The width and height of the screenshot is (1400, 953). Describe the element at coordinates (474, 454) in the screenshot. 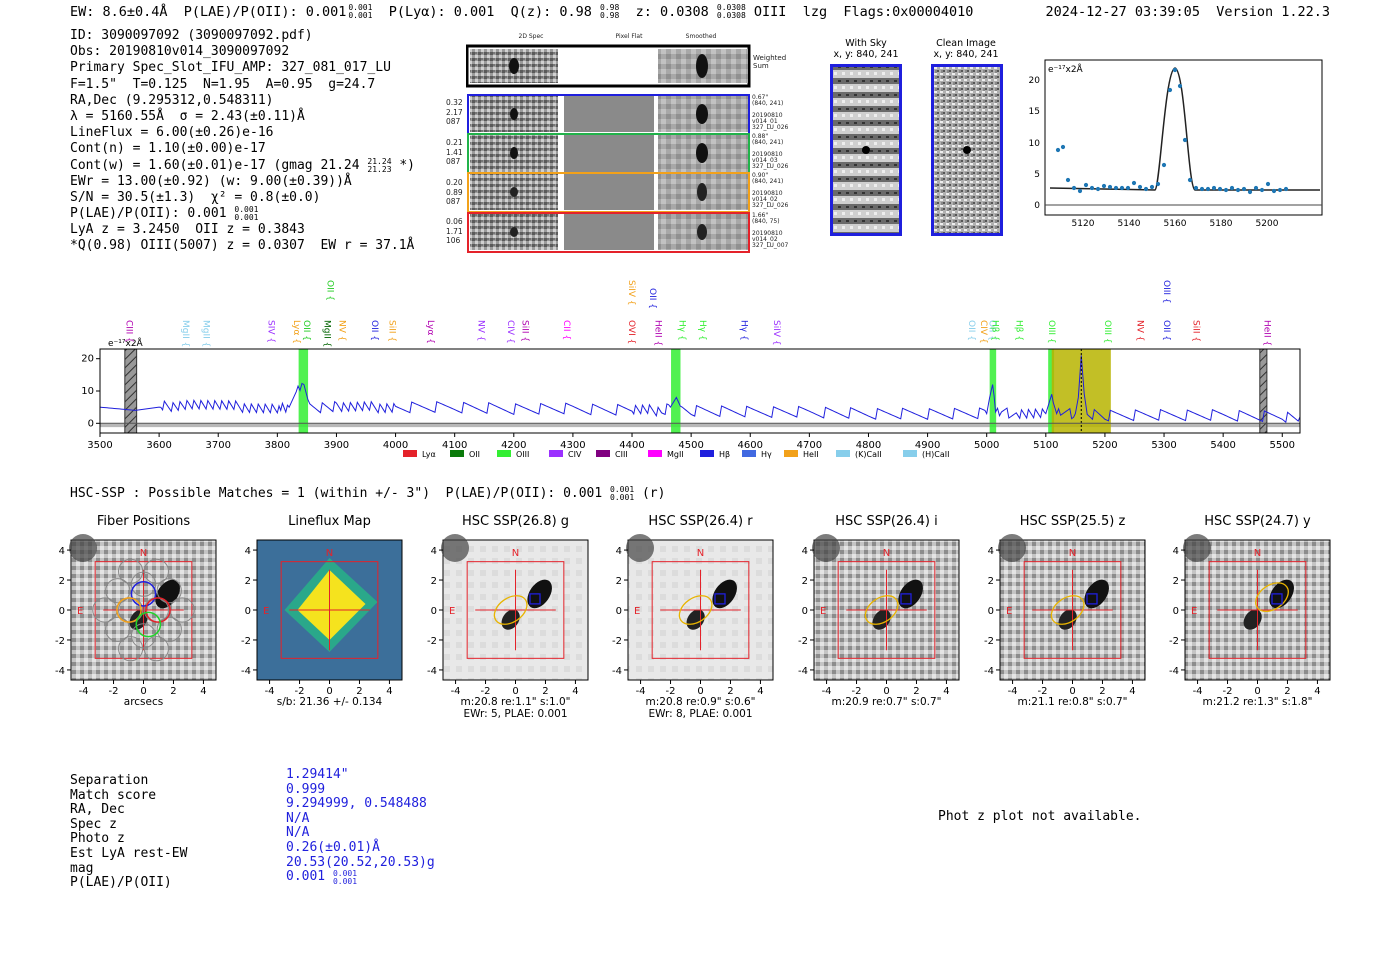

I see `legend-label-1: OII` at that location.